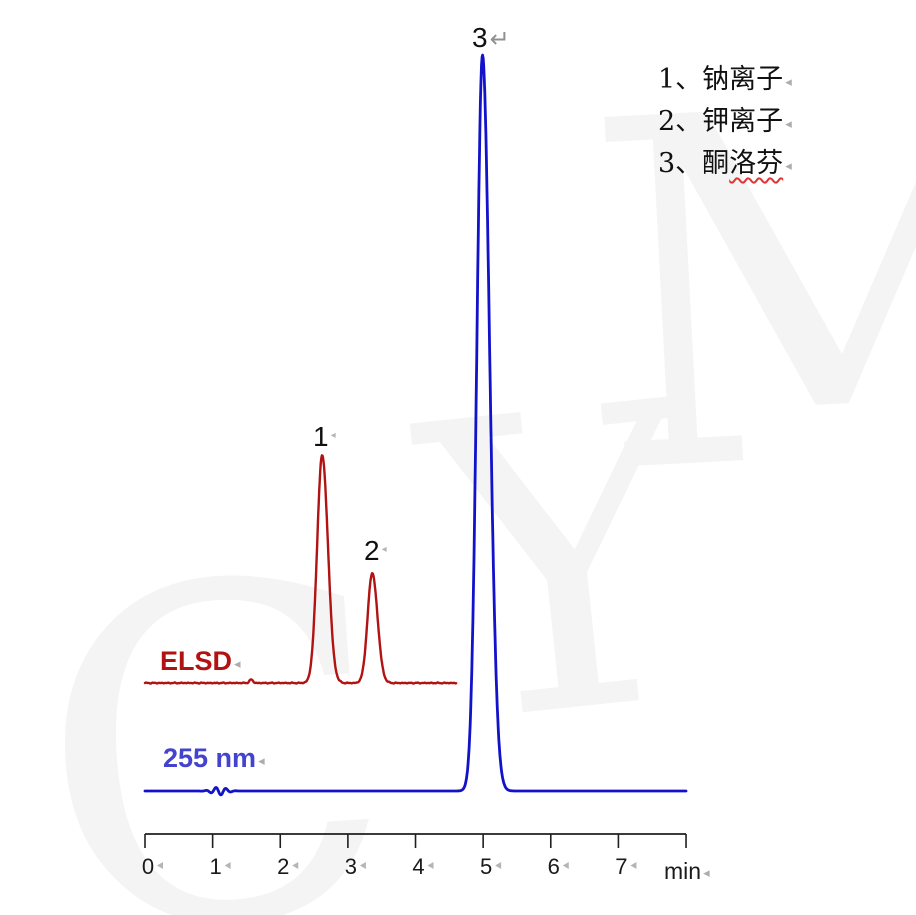  I want to click on legend-item-2: 2、钾离子 ◂, so click(725, 123).